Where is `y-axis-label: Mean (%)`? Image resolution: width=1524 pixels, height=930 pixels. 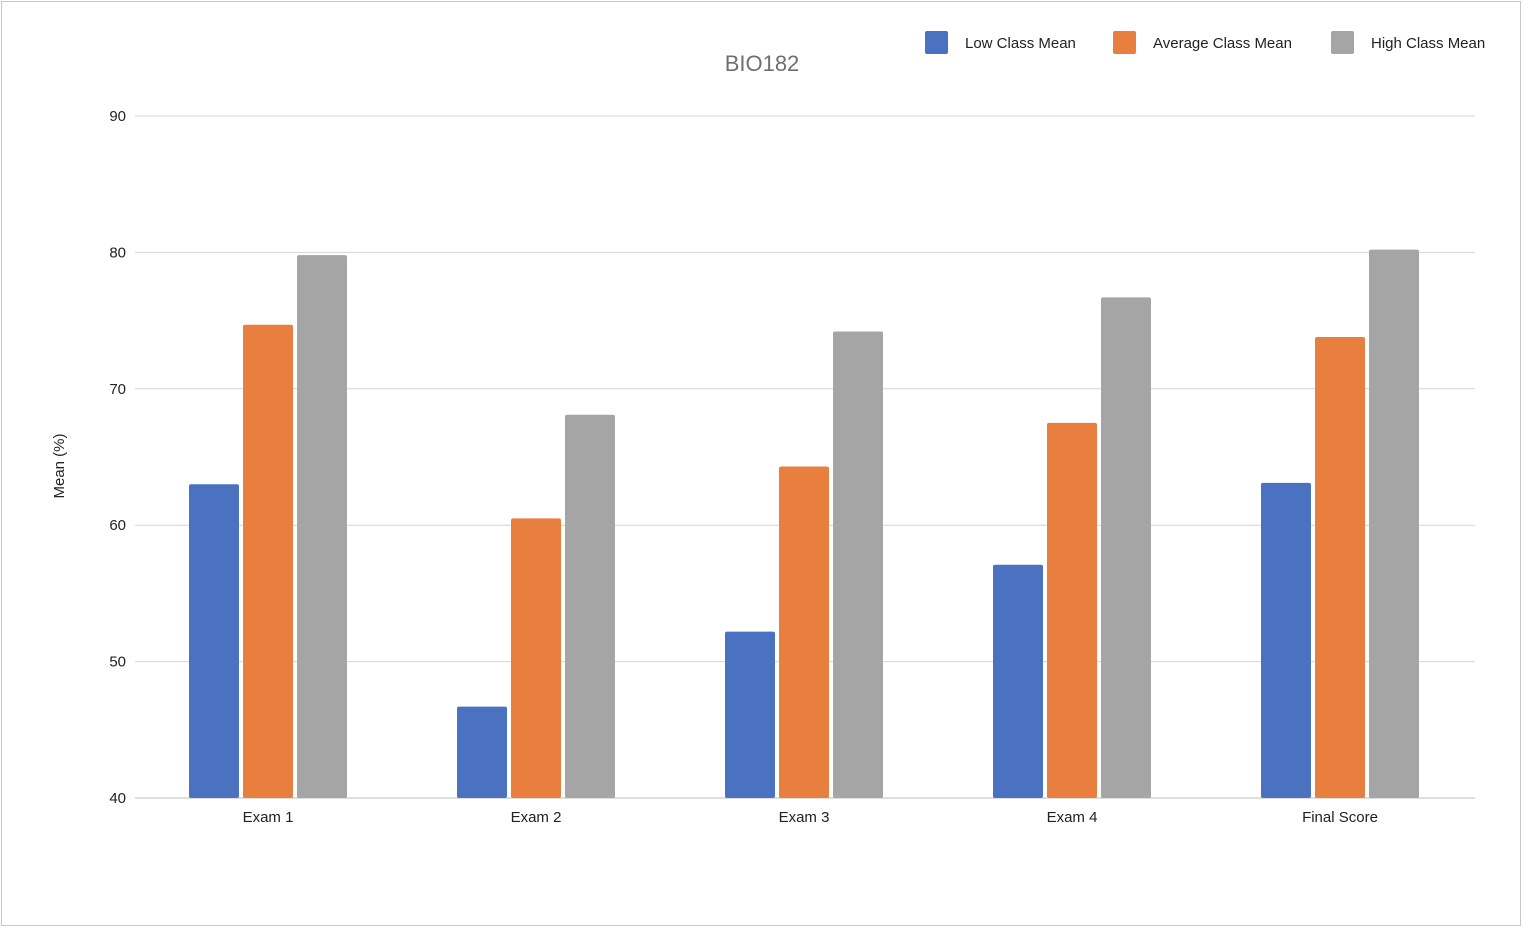 y-axis-label: Mean (%) is located at coordinates (59, 465).